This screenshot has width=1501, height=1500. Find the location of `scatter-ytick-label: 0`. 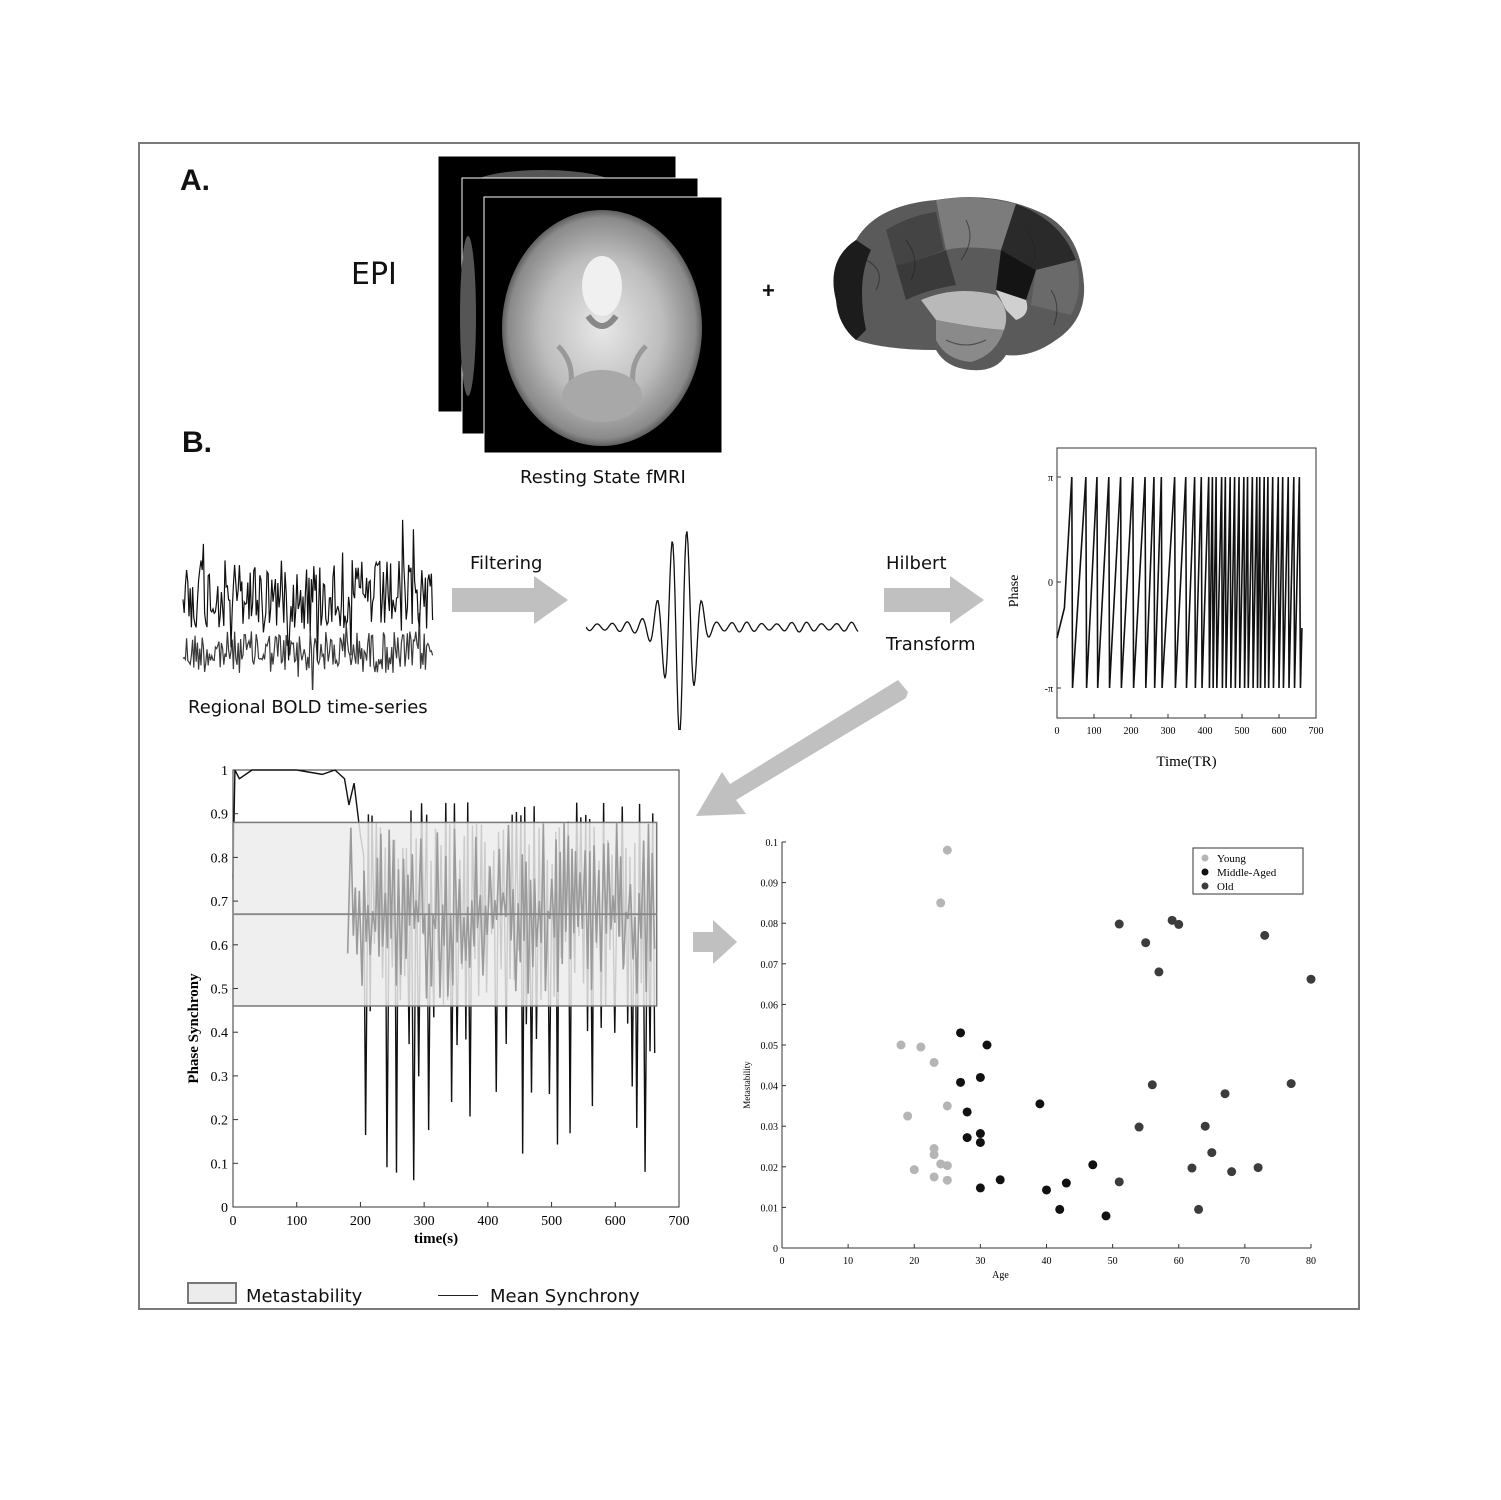

scatter-ytick-label: 0 is located at coordinates (775, 1249).